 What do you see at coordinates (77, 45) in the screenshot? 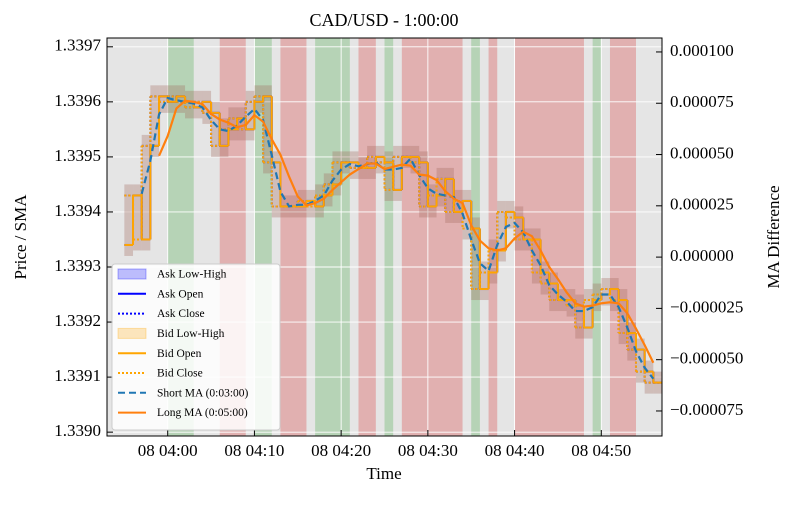
I see `y-tick-label: 1.3397` at bounding box center [77, 45].